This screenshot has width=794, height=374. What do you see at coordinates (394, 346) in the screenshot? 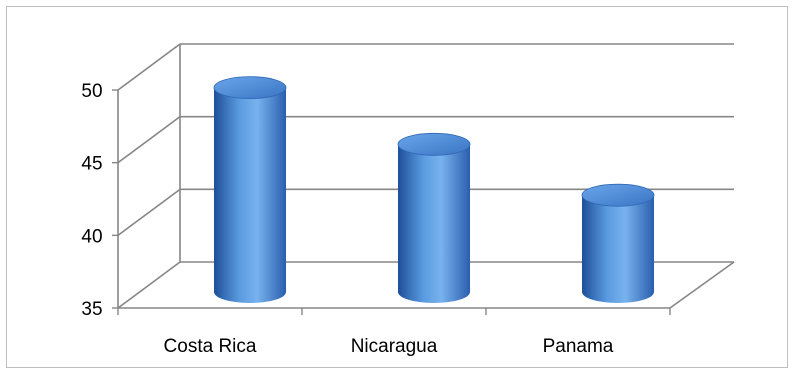
I see `x-category-label: Nicaragua` at bounding box center [394, 346].